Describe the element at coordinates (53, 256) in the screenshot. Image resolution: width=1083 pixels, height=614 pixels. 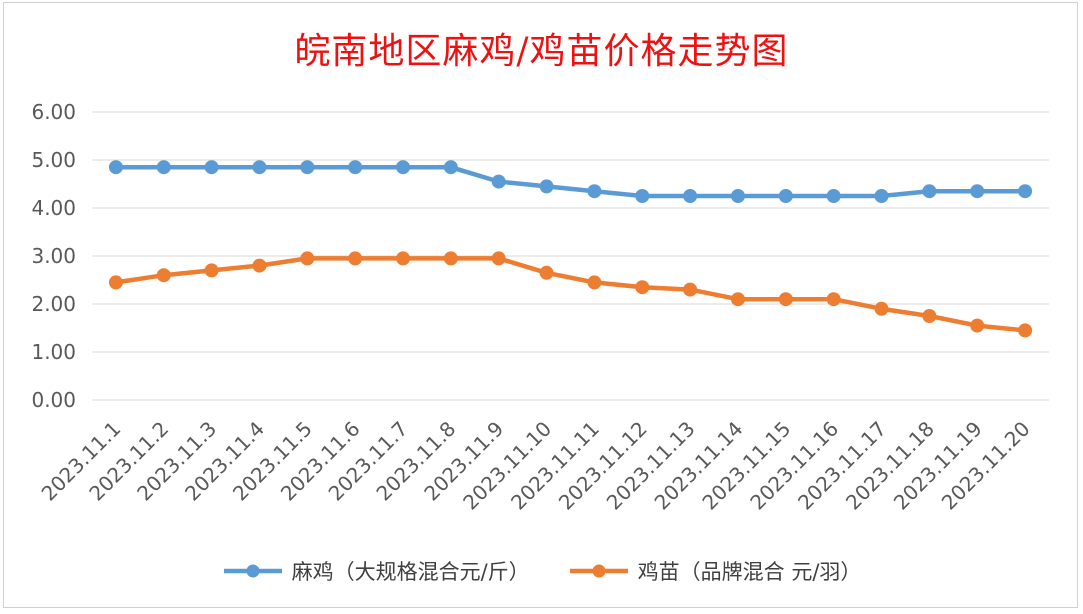
I see `y-tick-label: 3.00` at that location.